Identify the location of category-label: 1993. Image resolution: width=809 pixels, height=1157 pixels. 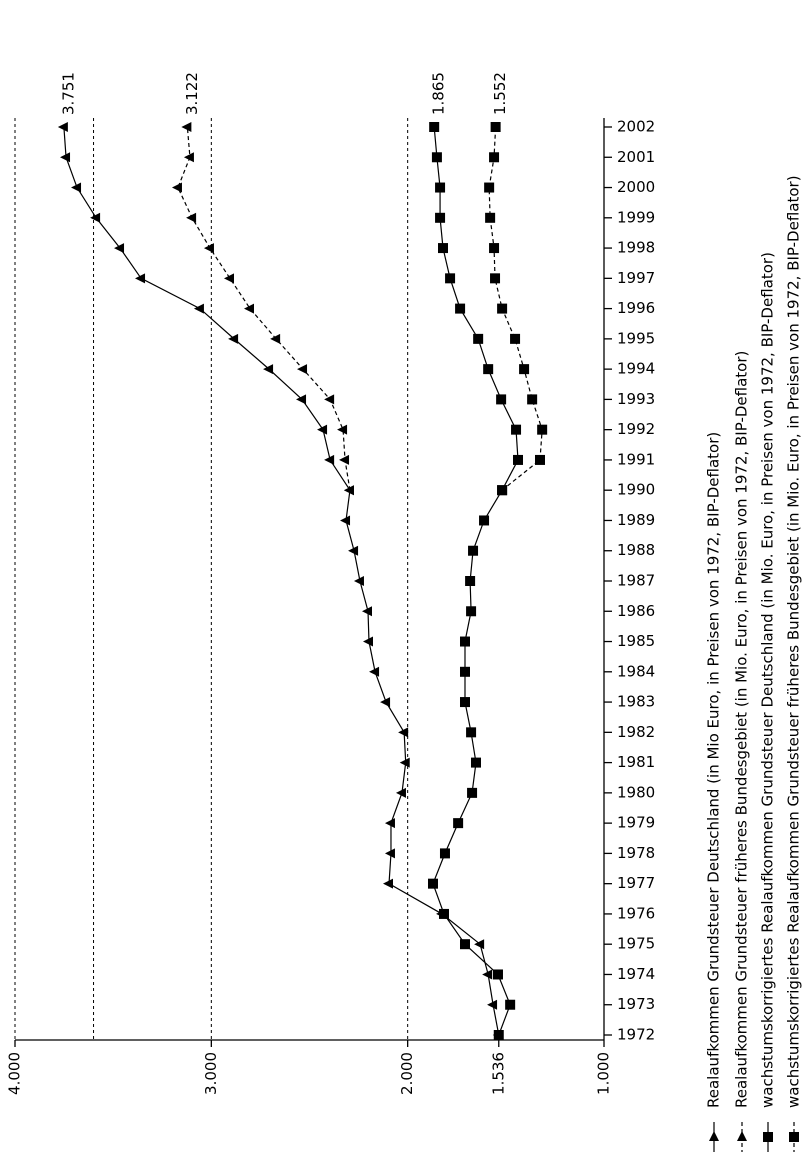
(636, 399).